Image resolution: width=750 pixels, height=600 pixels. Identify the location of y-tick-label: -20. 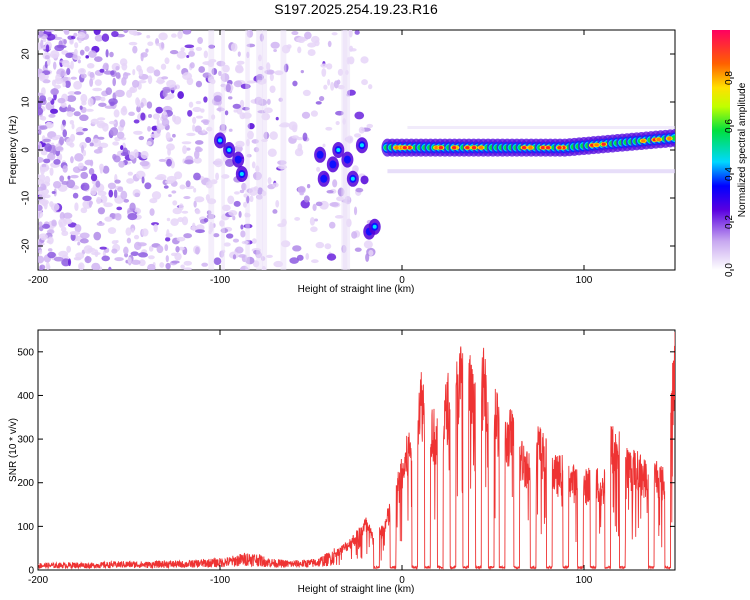
(26, 245).